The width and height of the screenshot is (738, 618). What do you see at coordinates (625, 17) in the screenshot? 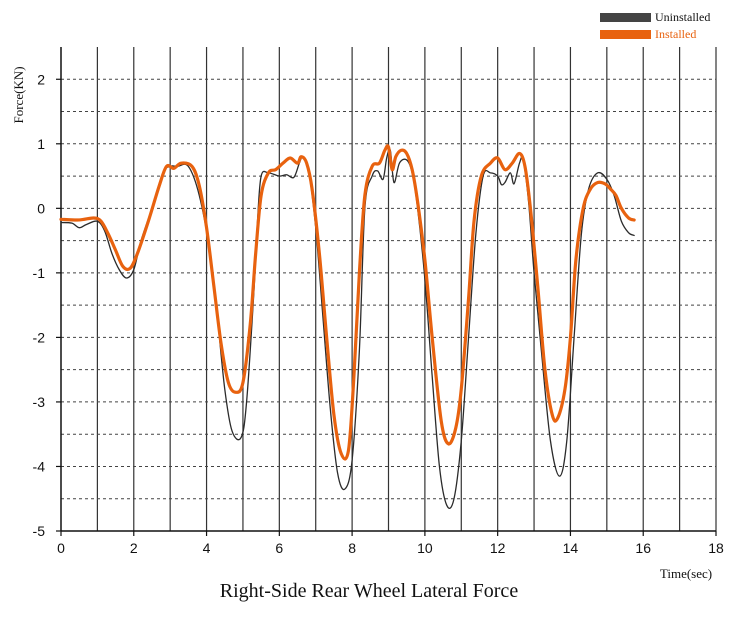
I see `legend-swatch-uninstalled` at bounding box center [625, 17].